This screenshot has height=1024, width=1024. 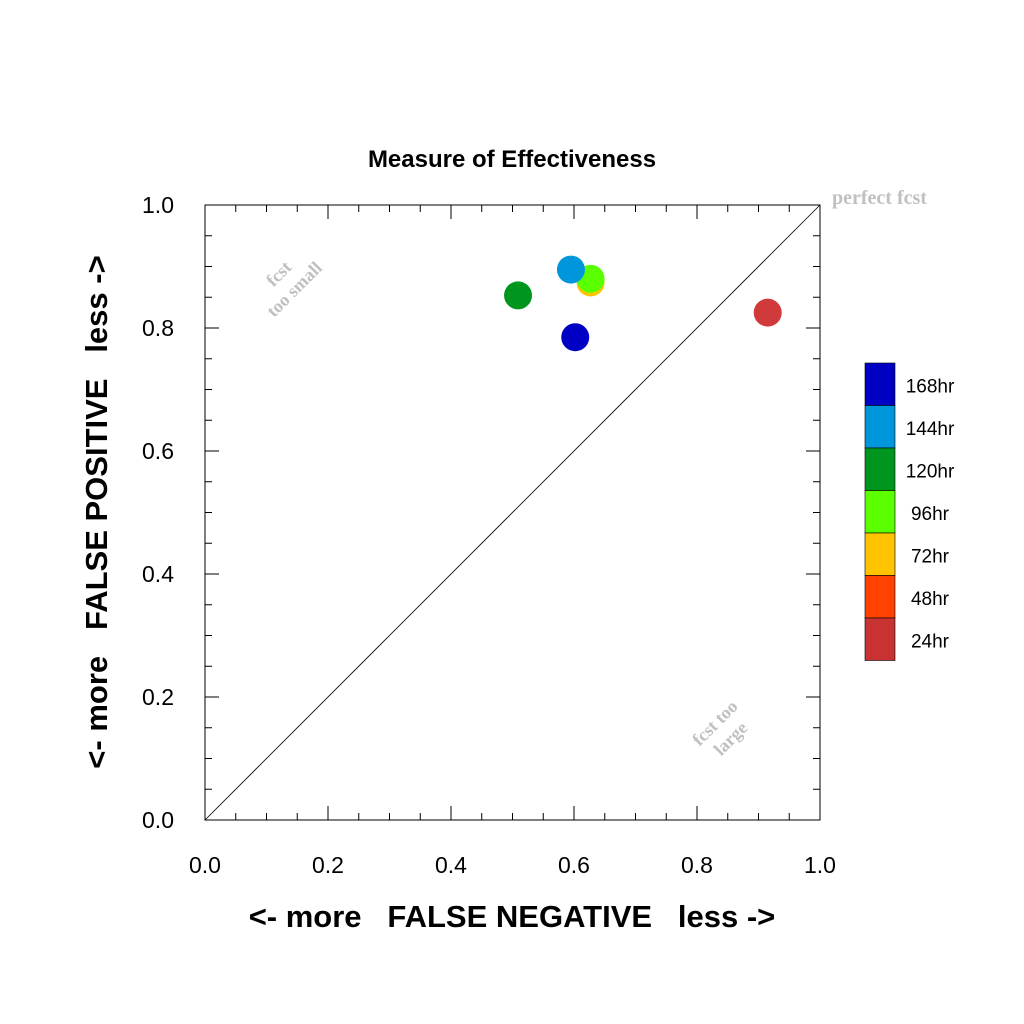 I want to click on y-axis-label: <- more FALSE POSITIVE less ->, so click(x=96, y=511).